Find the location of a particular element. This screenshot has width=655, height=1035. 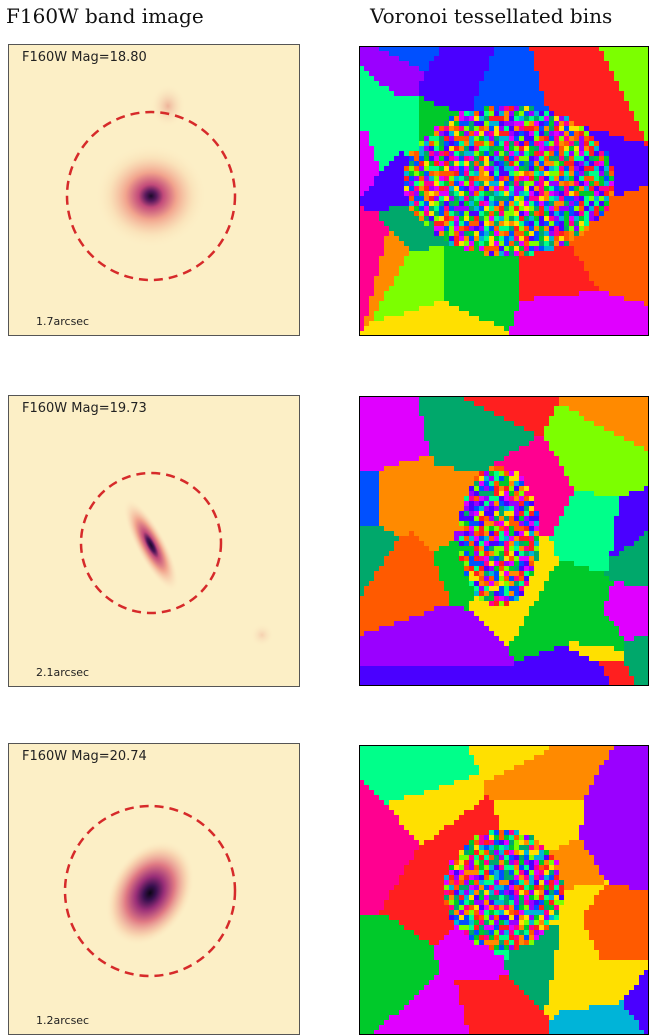

magnitude-label: F160W Mag=19.73 is located at coordinates (84, 408).